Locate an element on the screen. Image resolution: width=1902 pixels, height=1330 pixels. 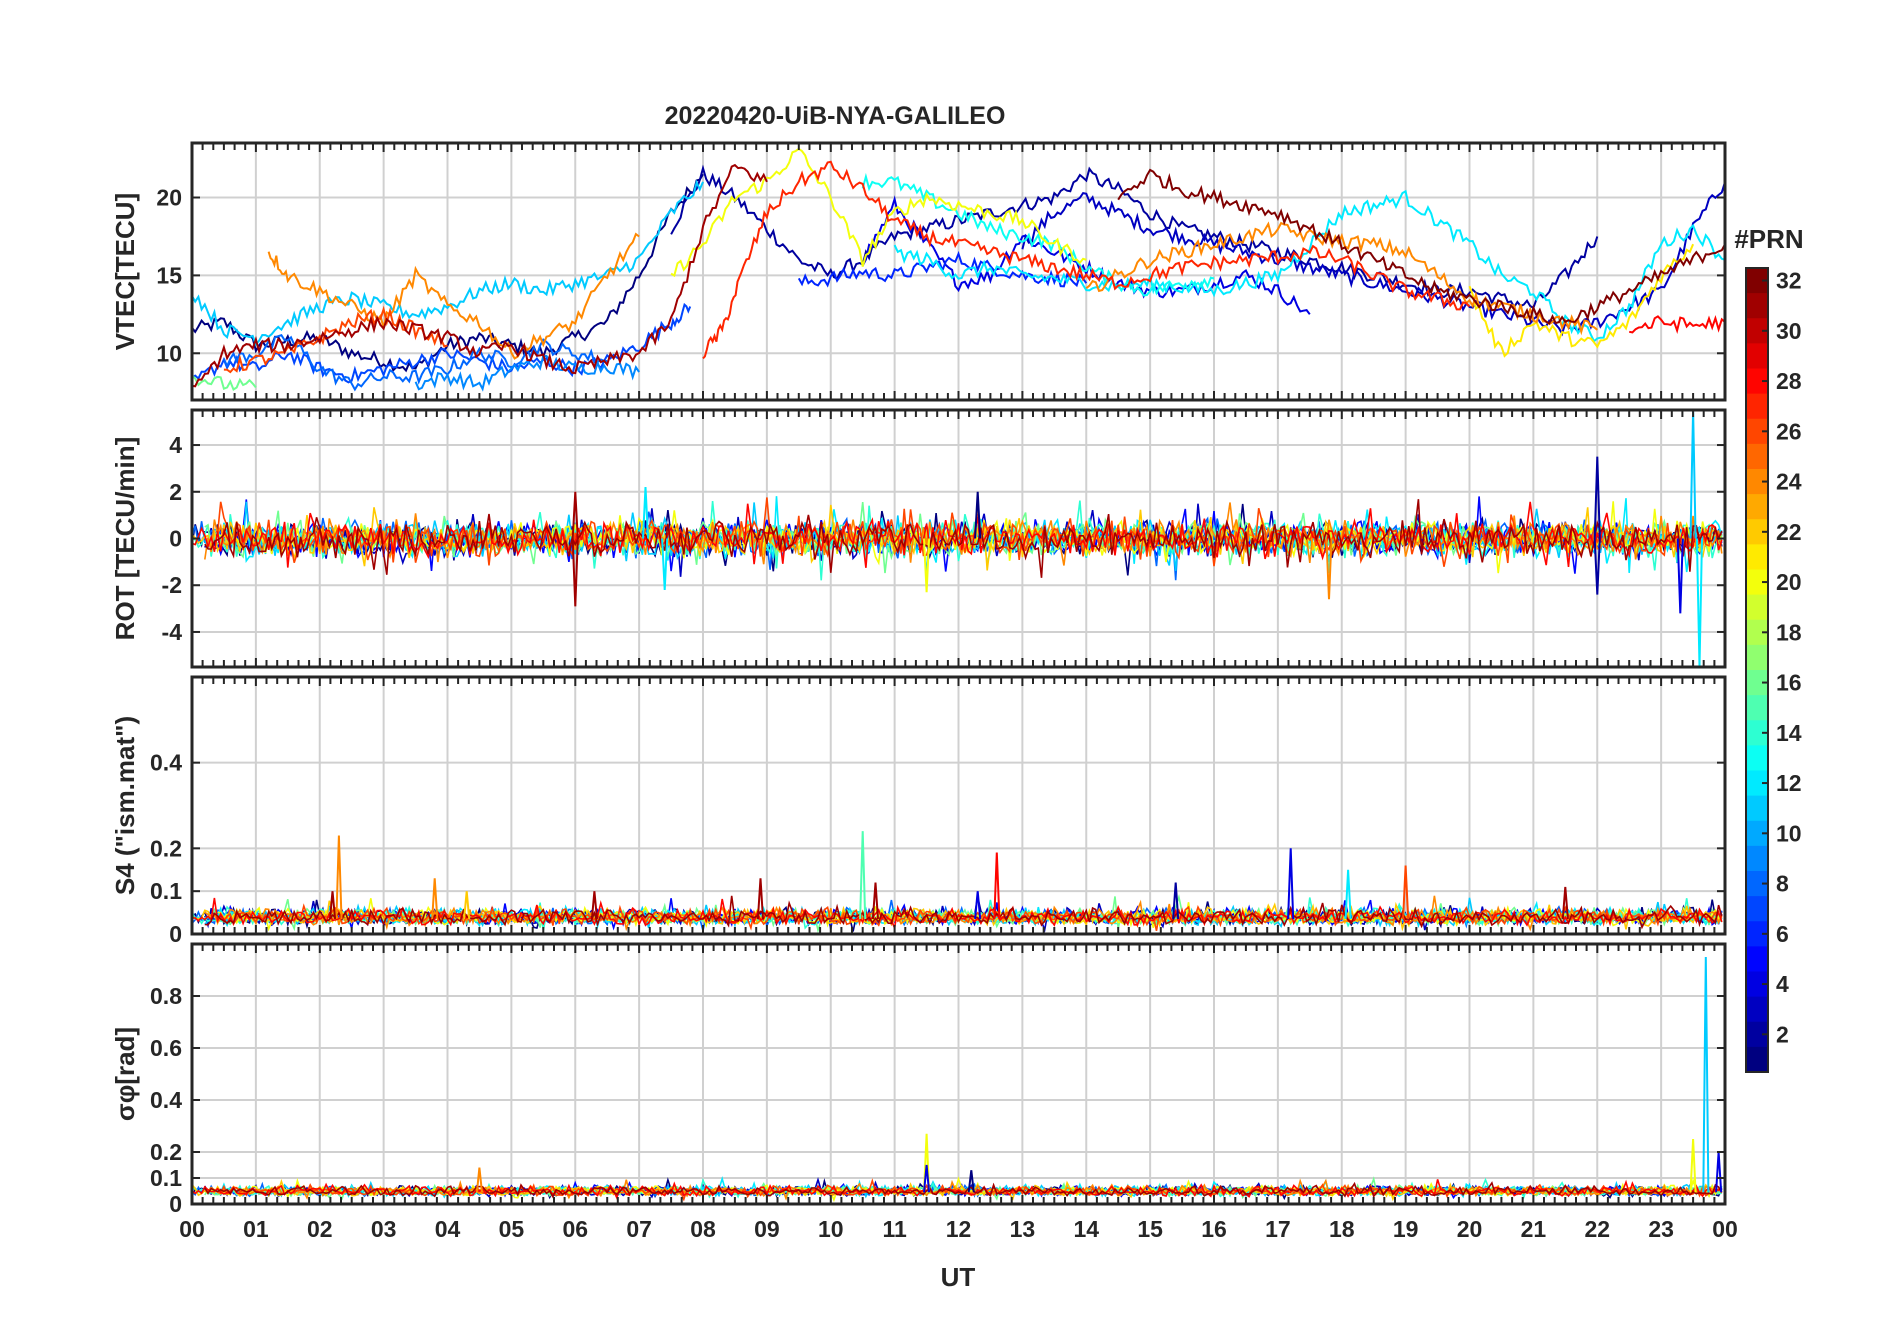
y-tick-label-sigma_phi: 0.8 is located at coordinates (166, 996).